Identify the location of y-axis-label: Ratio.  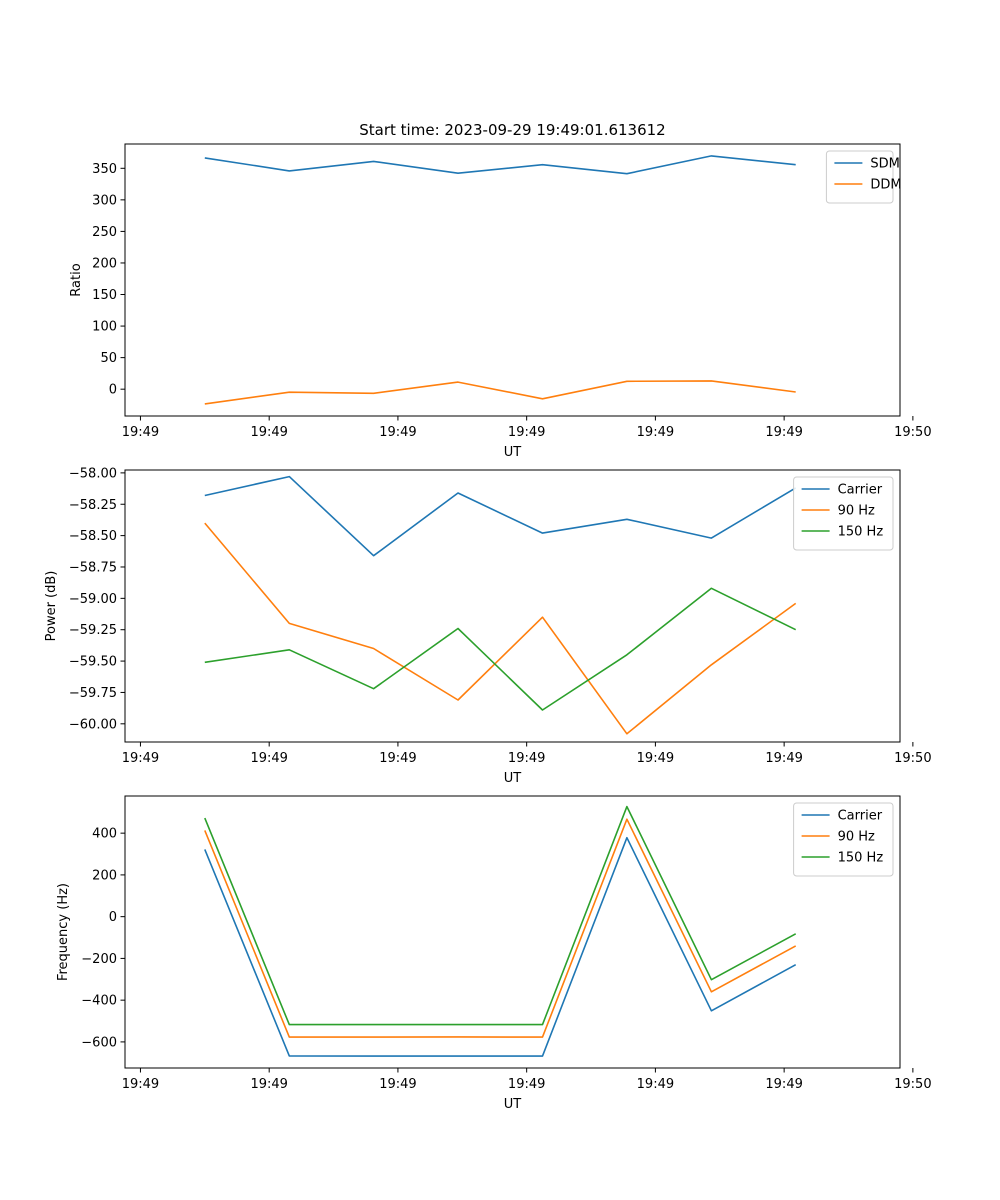
(76, 279).